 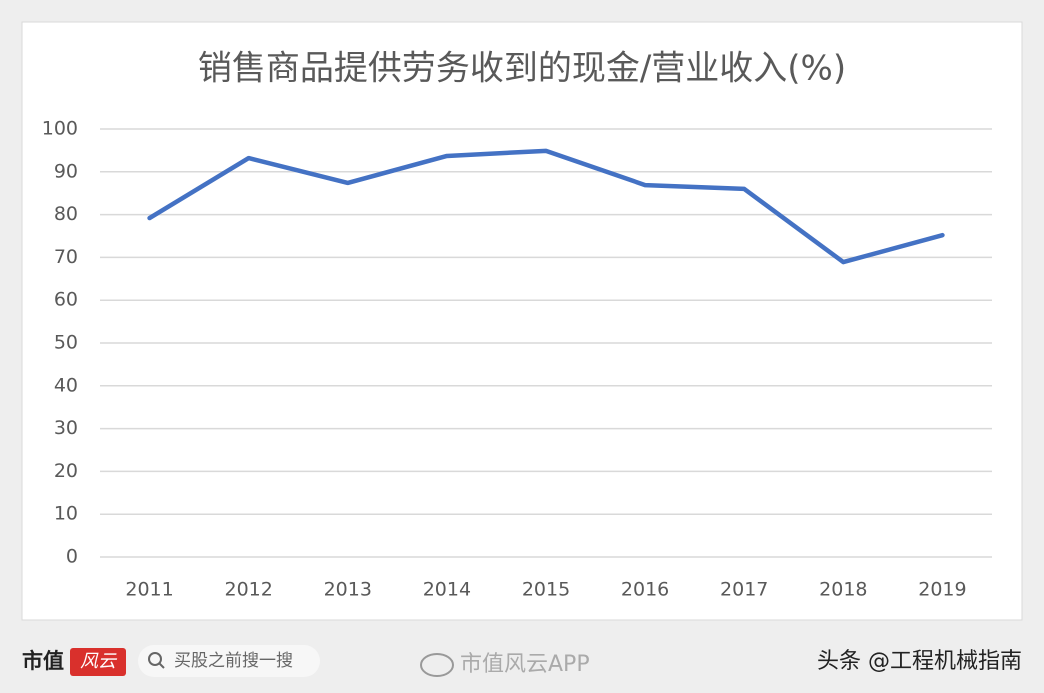 I want to click on weibo-text: 市值风云APP, so click(x=525, y=664).